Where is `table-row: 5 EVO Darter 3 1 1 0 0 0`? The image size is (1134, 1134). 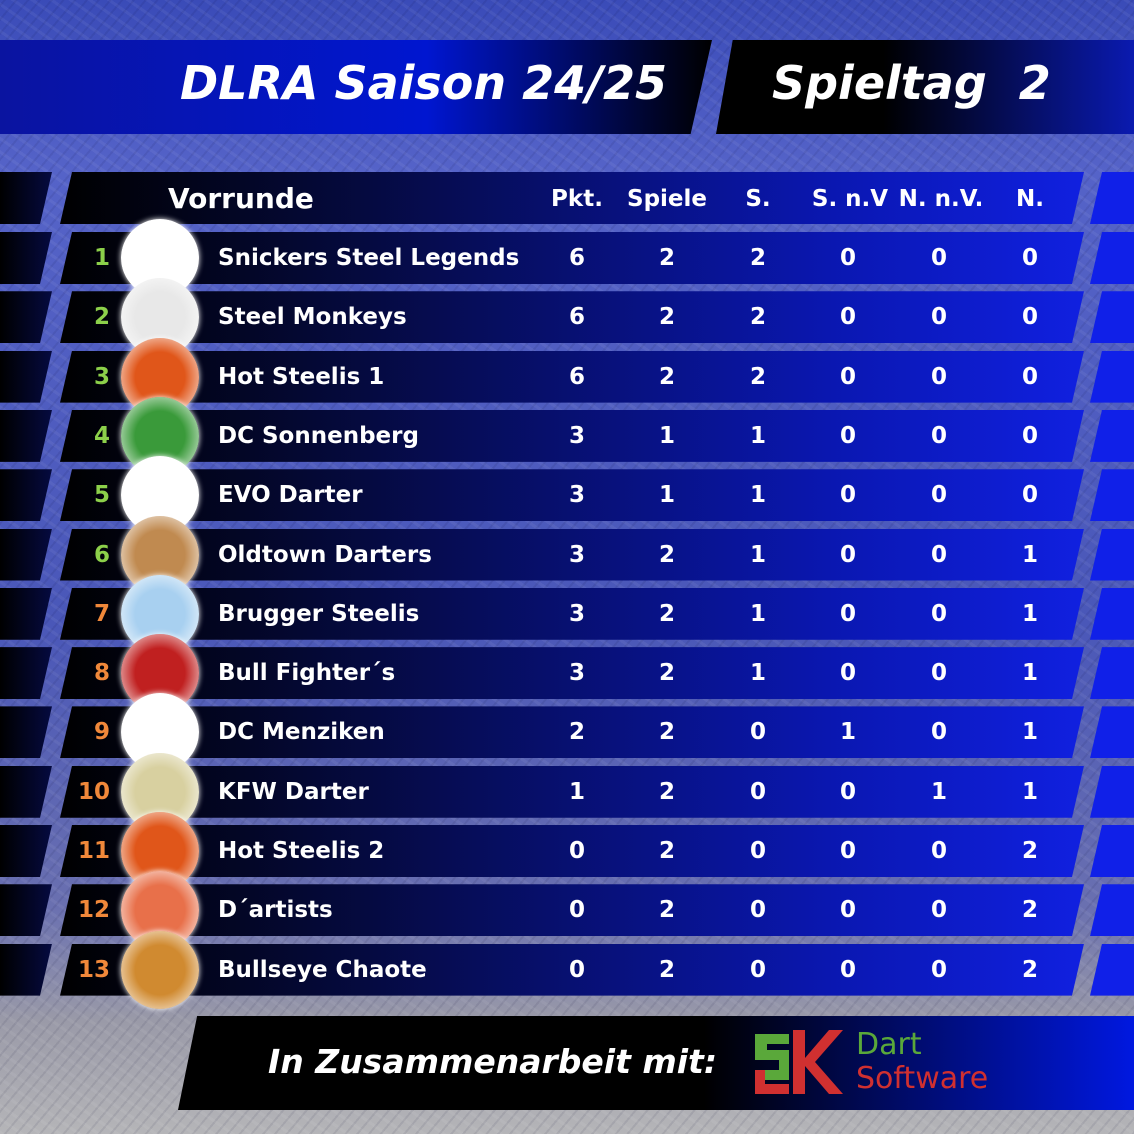
table-row: 5 EVO Darter 3 1 1 0 0 0 is located at coordinates (567, 495).